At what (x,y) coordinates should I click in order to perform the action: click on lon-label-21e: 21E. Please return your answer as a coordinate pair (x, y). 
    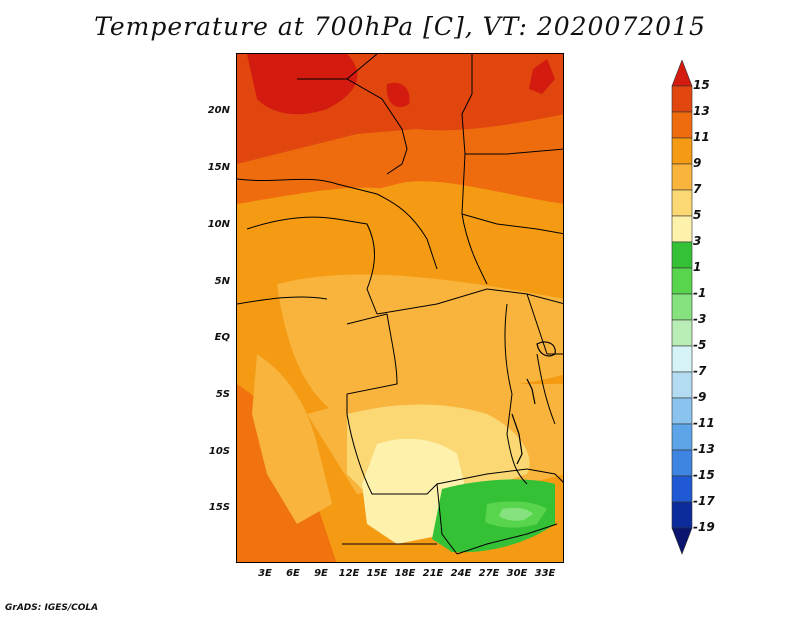
    Looking at the image, I should click on (433, 573).